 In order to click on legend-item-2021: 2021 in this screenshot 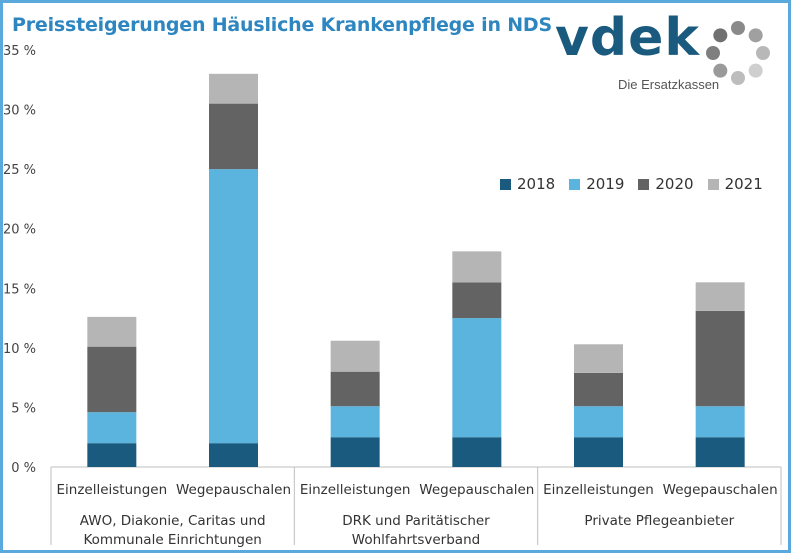, I will do `click(735, 184)`.